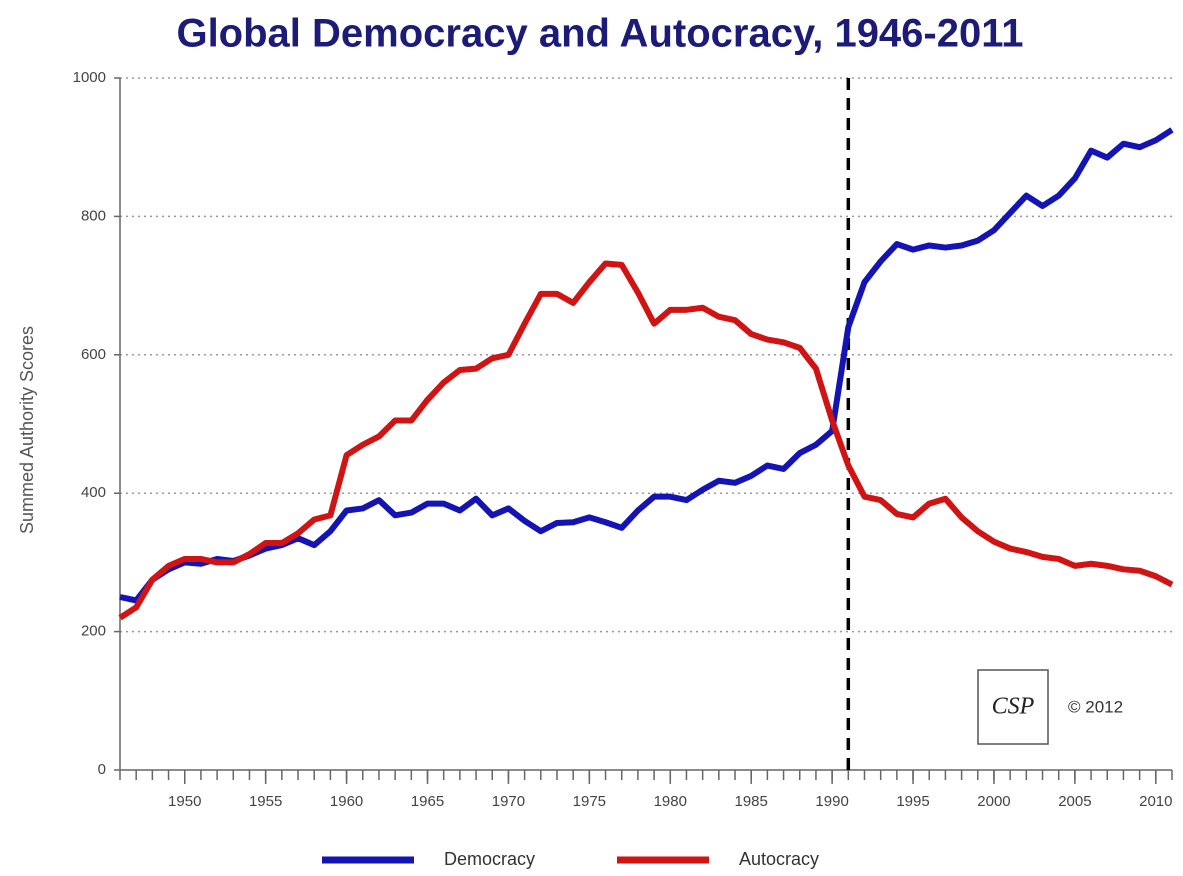 The image size is (1183, 876). I want to click on x-tick-label: 1955, so click(265, 801).